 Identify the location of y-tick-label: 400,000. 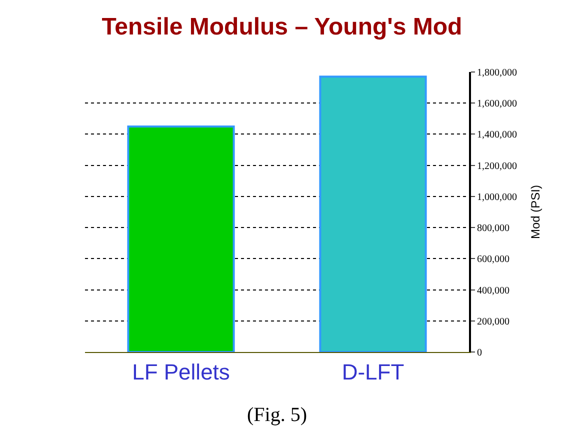
(493, 290).